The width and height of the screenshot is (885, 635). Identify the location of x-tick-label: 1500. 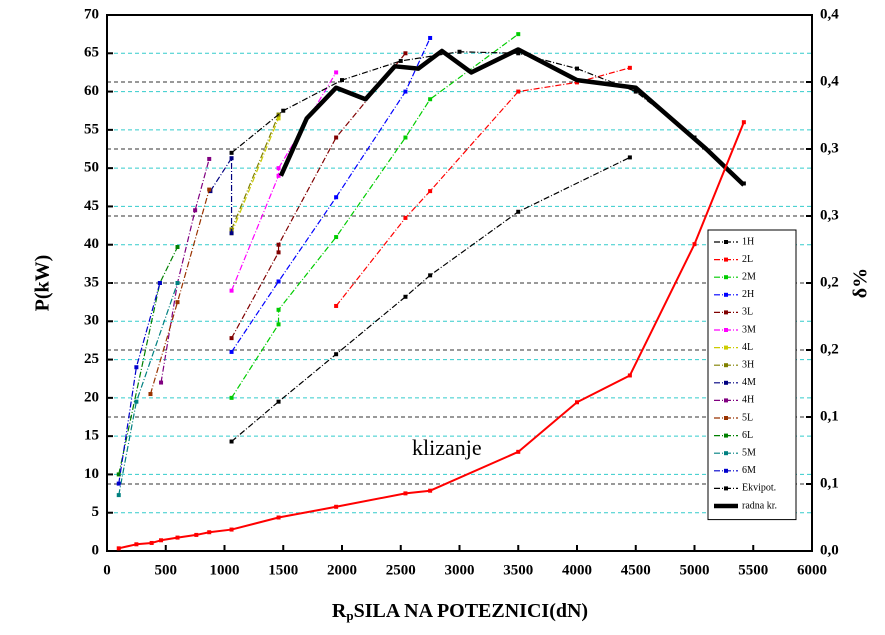
(283, 570).